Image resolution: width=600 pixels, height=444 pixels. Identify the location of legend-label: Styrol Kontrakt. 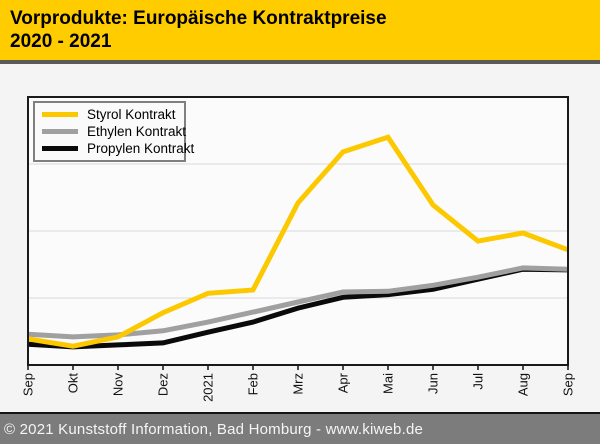
(131, 114).